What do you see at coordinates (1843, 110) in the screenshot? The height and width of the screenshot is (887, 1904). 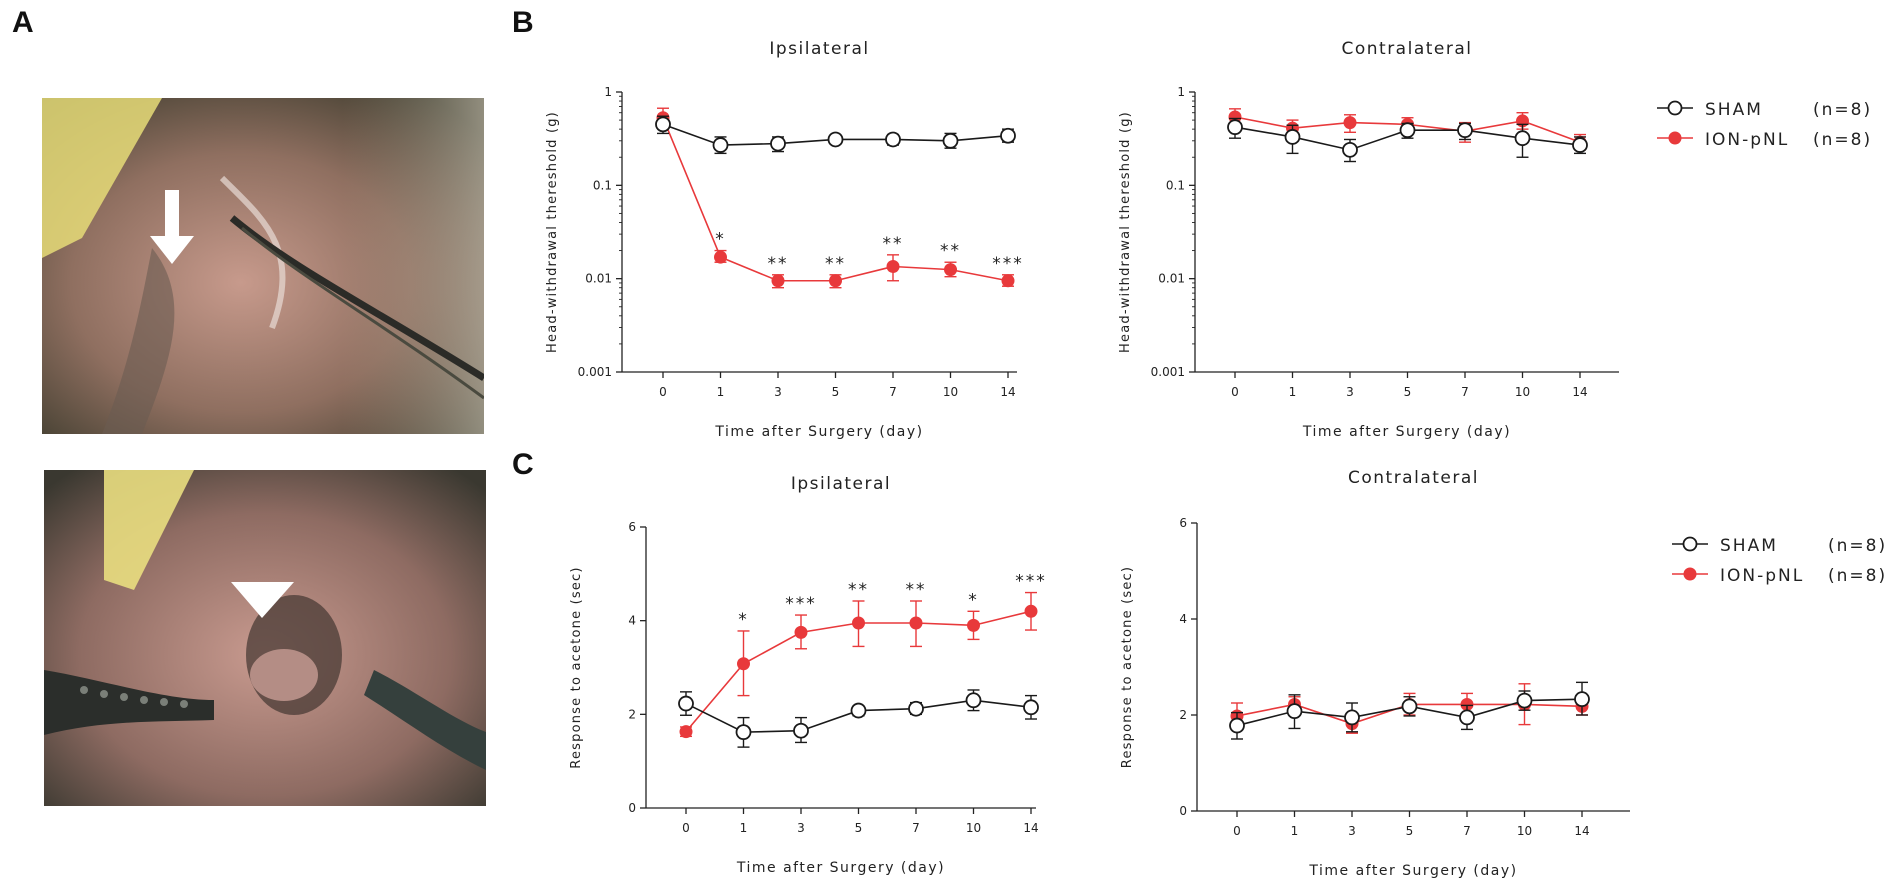 I see `legend-n-sham: (n=8)` at bounding box center [1843, 110].